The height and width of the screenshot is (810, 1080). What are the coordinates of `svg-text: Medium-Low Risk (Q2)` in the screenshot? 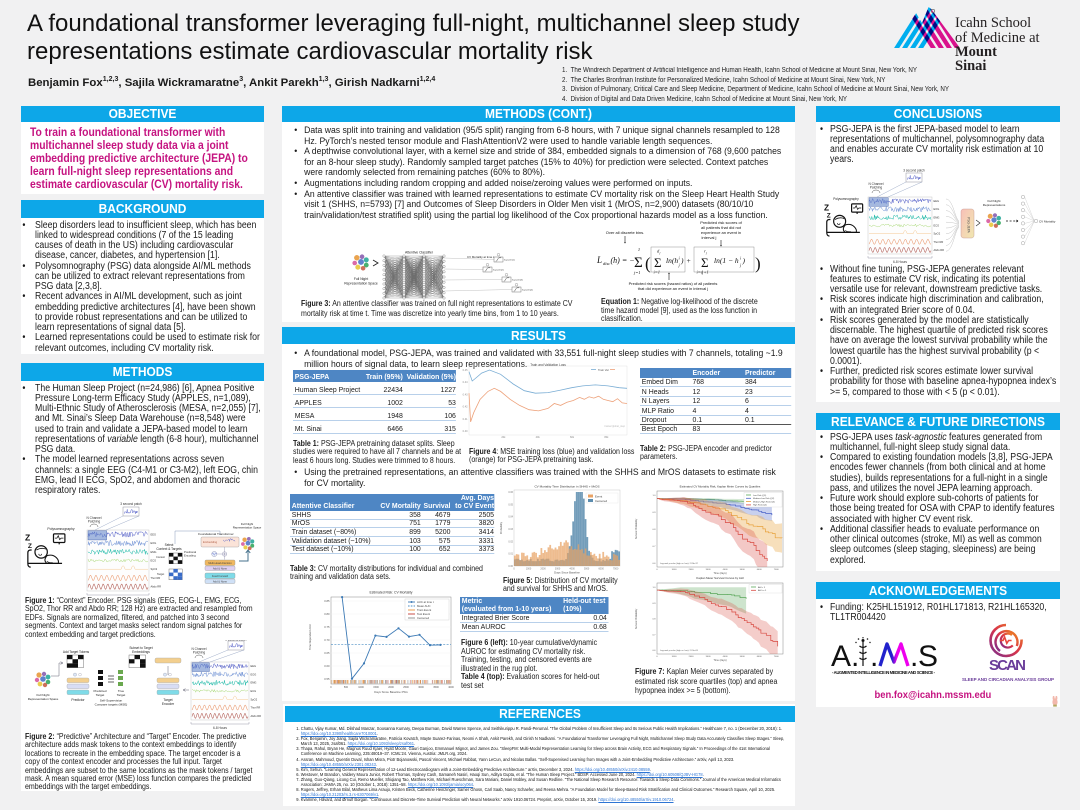 It's located at (764, 499).